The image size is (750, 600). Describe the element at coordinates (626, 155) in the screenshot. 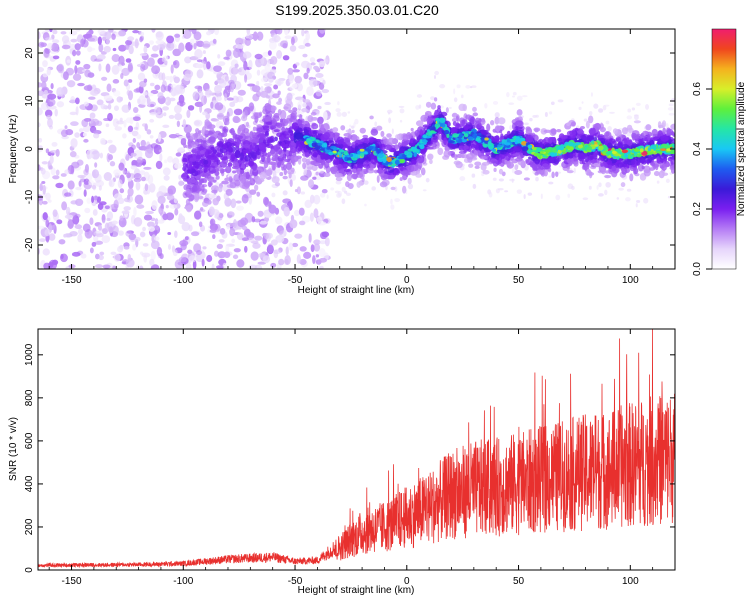

I see `spectrogram-ridge-blob` at that location.